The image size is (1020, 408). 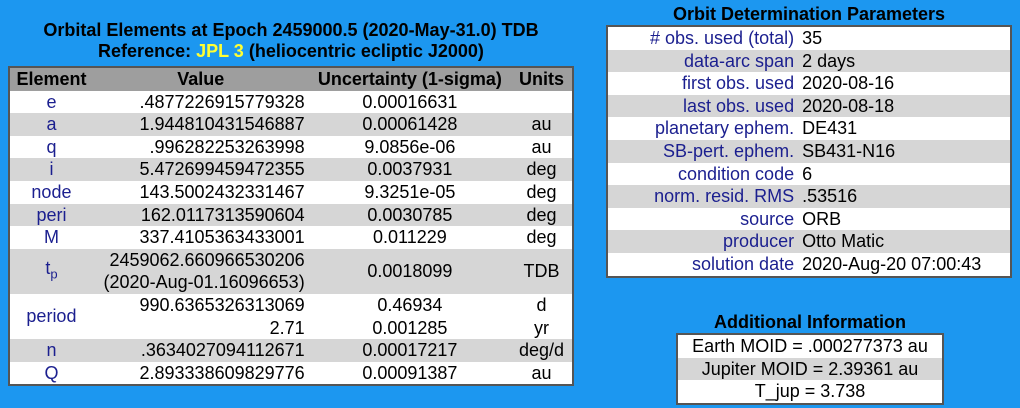 What do you see at coordinates (810, 391) in the screenshot?
I see `info-line: T_jup = 3.738` at bounding box center [810, 391].